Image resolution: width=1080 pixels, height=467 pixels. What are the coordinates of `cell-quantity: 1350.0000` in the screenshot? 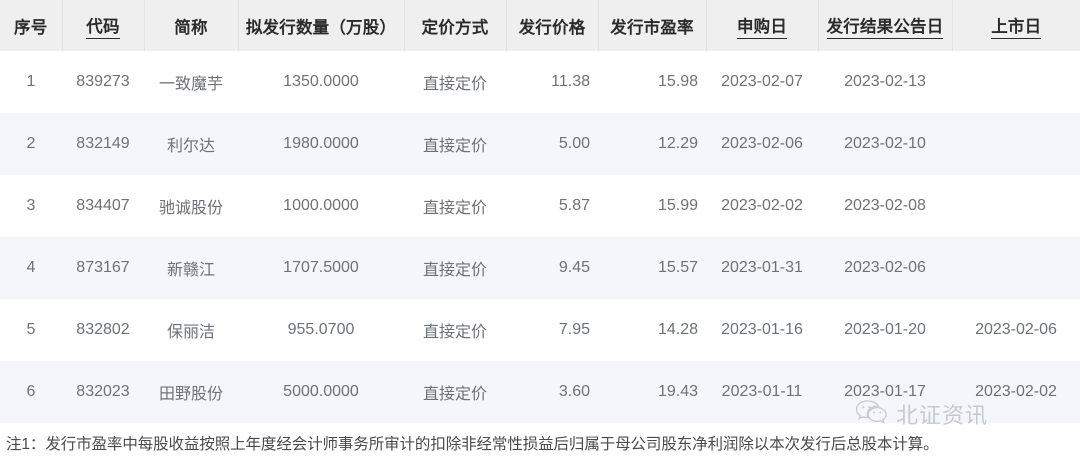 It's located at (321, 81).